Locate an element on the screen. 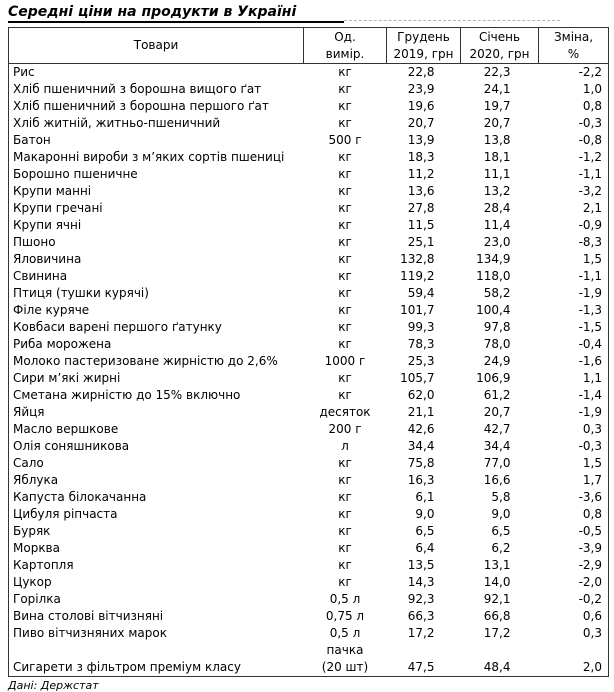  price-dec-2019-cell: 11,5 is located at coordinates (421, 225).